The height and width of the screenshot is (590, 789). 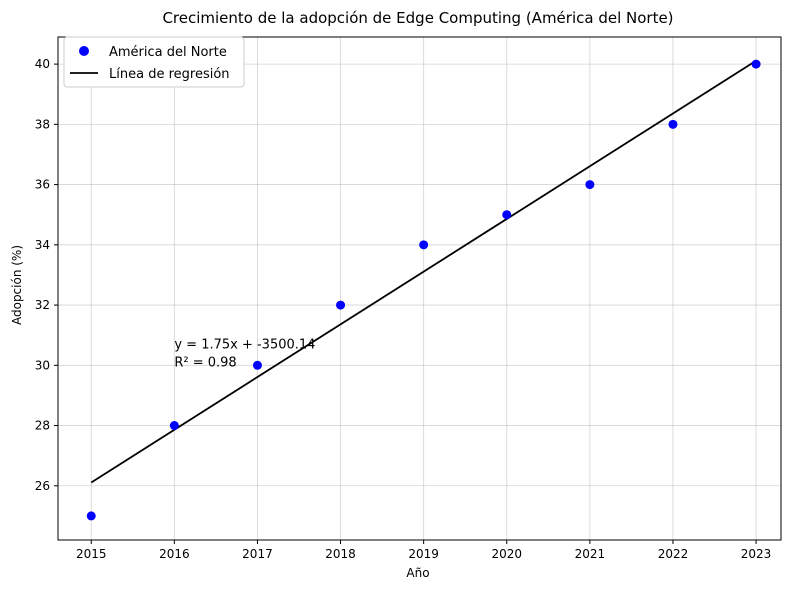 I want to click on x-axis-ticks: 2015 2016 2017 2018 2019 2020 2021 2022 2023, so click(x=423, y=550).